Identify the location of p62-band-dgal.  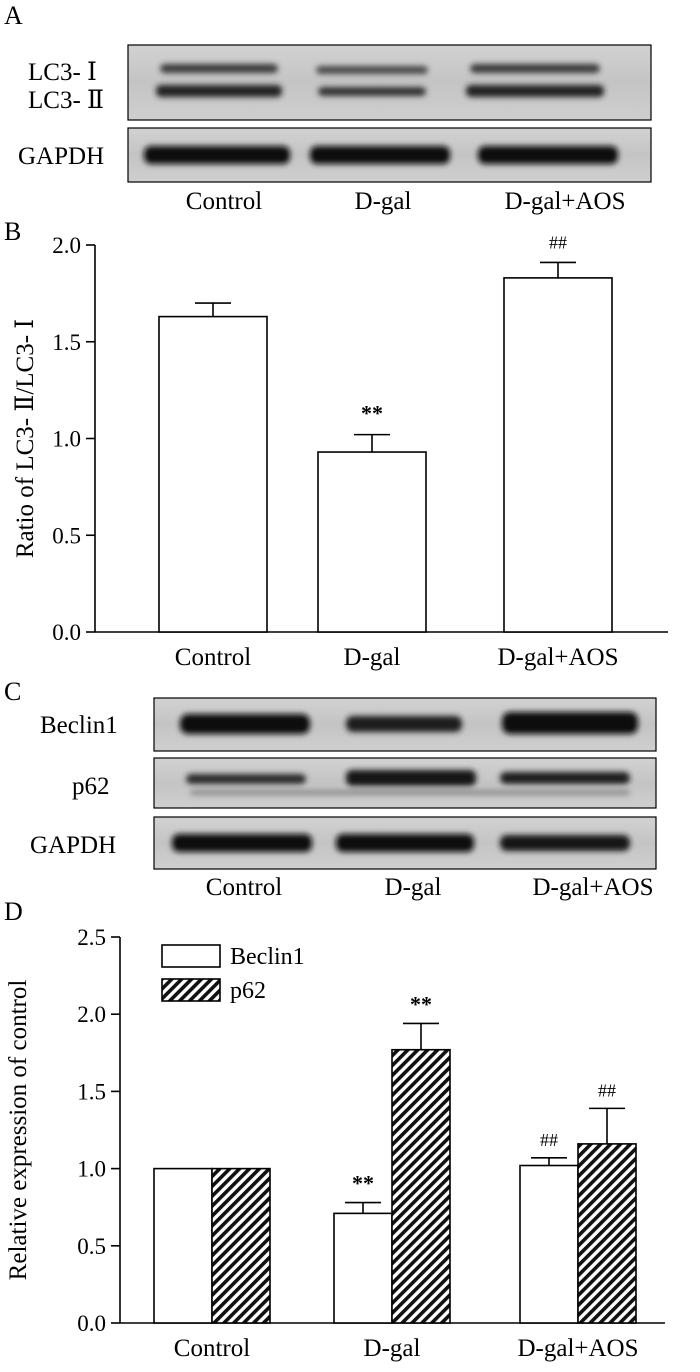
(411, 778).